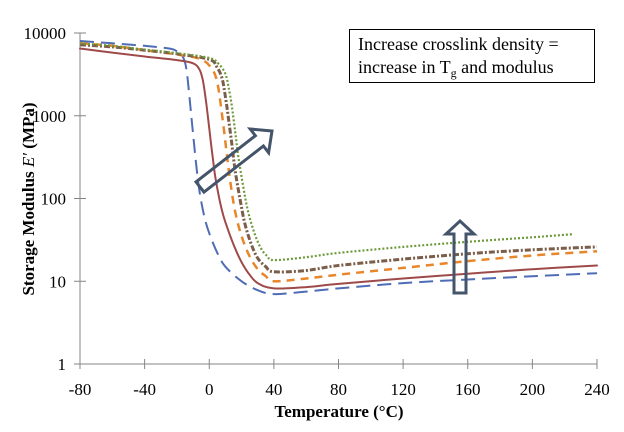  Describe the element at coordinates (28, 160) in the screenshot. I see `y-axis-title-symbol: E′` at that location.